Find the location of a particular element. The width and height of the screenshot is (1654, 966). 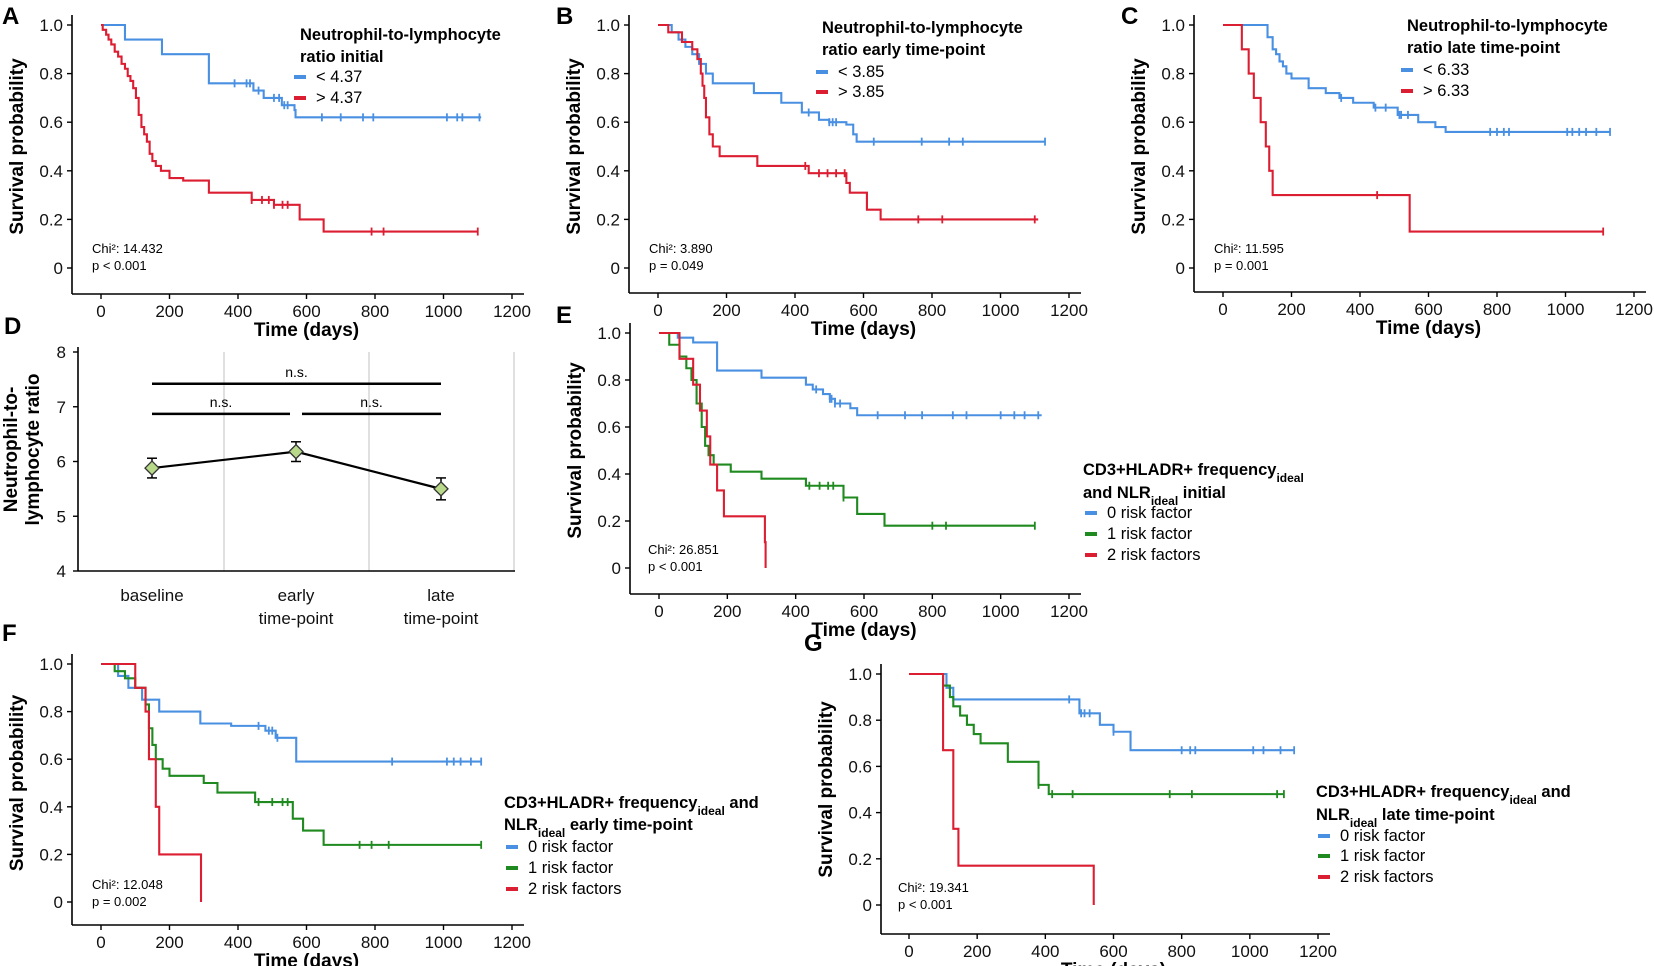

legend-title: and NLRideal initial is located at coordinates (1154, 496).